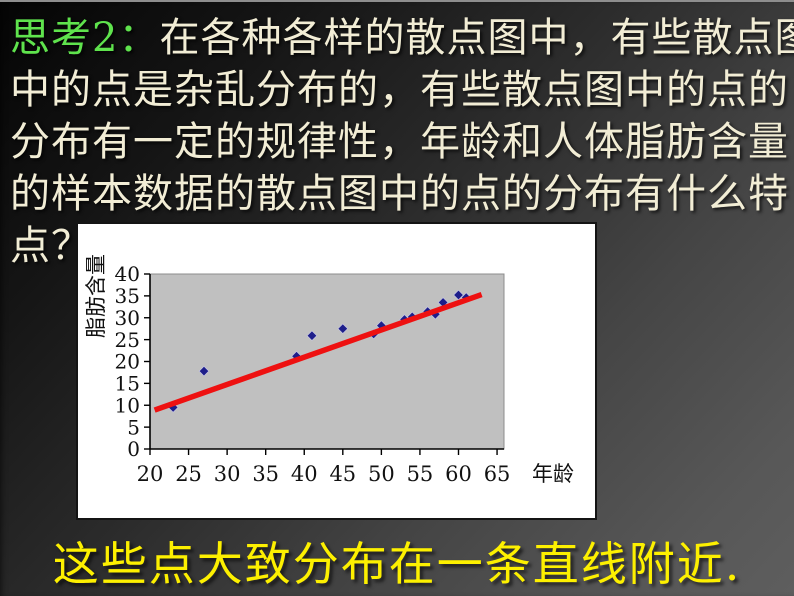  Describe the element at coordinates (127, 362) in the screenshot. I see `y-tick-label: 20` at that location.